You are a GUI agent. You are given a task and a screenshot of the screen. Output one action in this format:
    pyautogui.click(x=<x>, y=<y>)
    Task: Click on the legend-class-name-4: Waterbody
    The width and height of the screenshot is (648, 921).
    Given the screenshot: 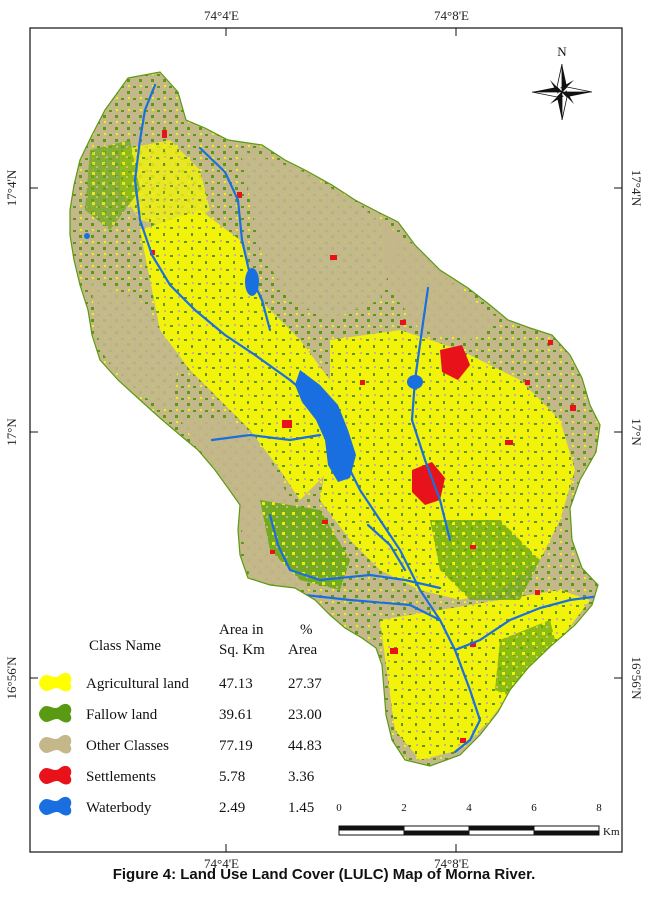 What is the action you would take?
    pyautogui.click(x=119, y=808)
    